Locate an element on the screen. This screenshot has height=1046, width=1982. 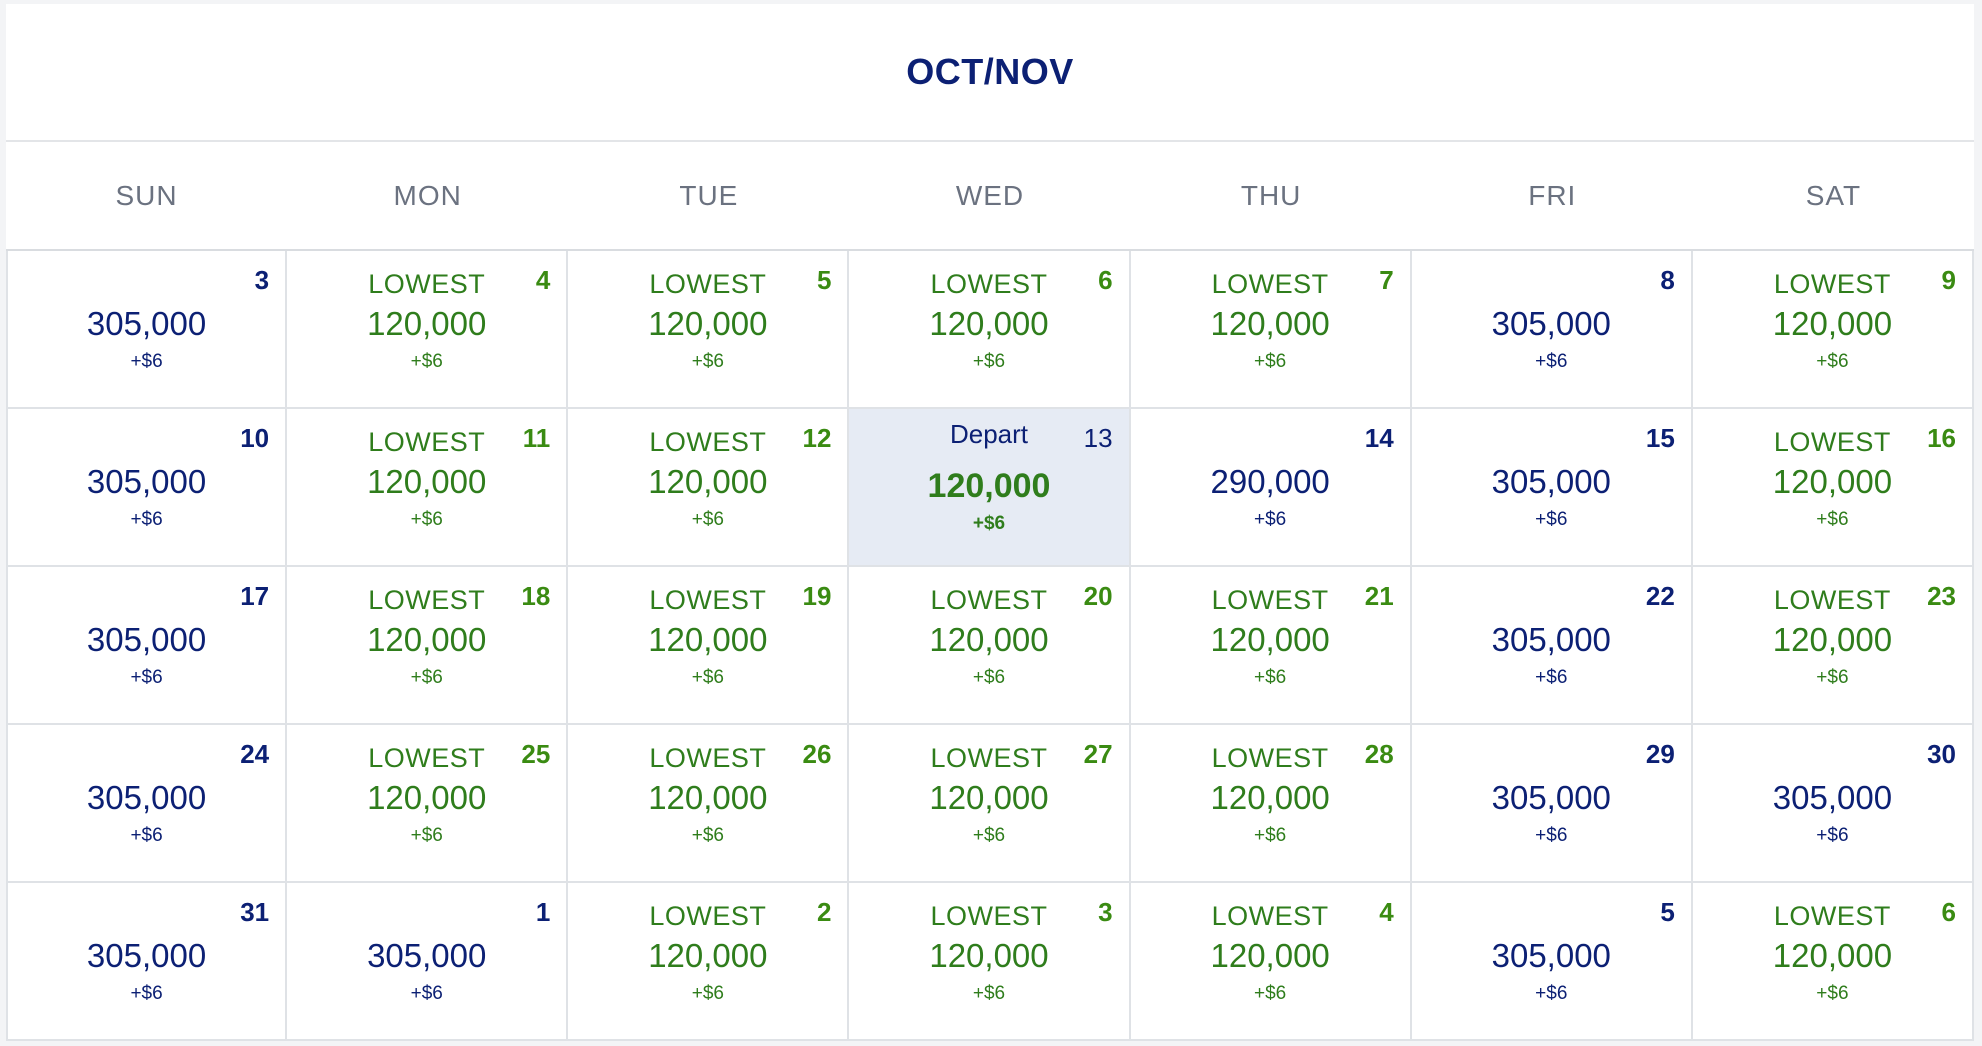
calendar-header: OCT/NOV is located at coordinates (990, 73).